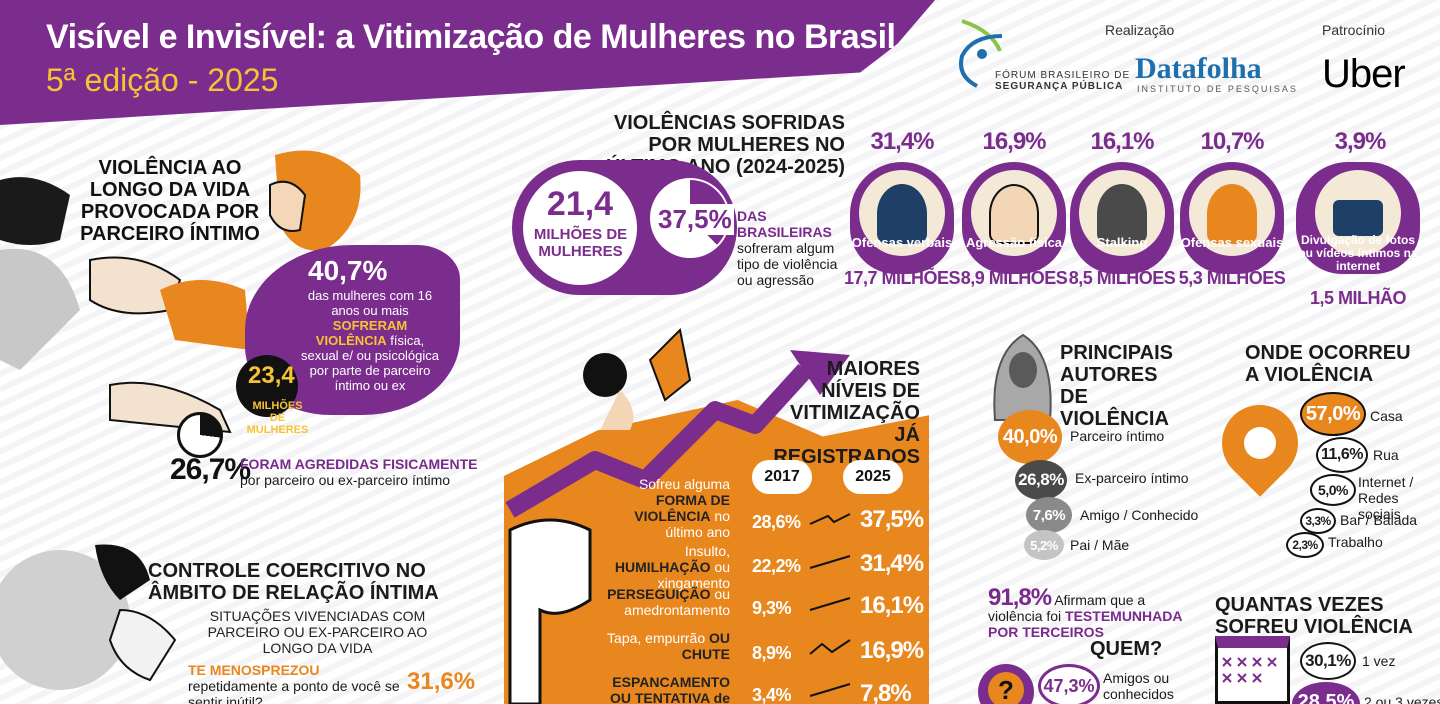 The height and width of the screenshot is (704, 1440). I want to click on witness-quem: QUEM?, so click(1126, 649).